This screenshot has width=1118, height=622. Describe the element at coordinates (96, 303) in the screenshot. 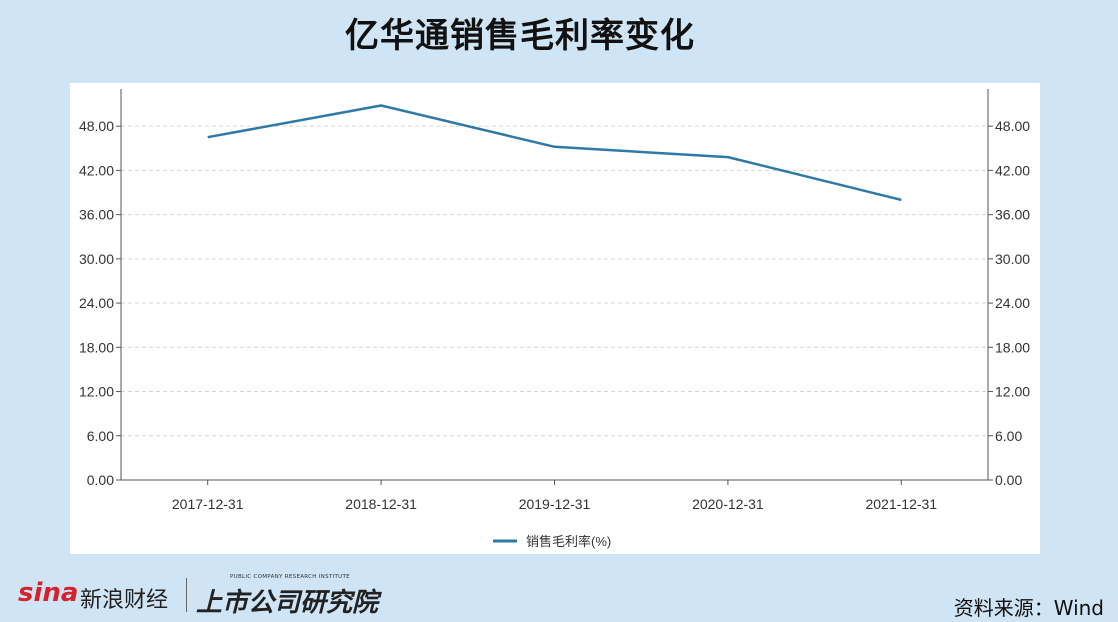

I see `y-tick-label-left: 24.00` at that location.